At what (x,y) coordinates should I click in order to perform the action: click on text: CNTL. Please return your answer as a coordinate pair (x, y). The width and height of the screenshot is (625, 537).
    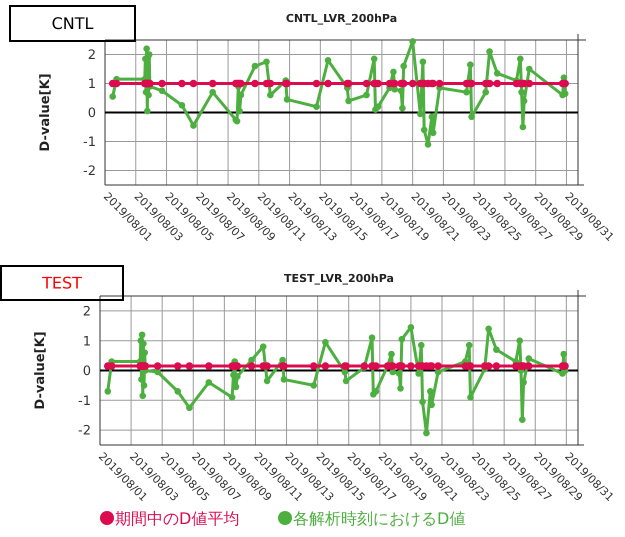
    Looking at the image, I should click on (73, 24).